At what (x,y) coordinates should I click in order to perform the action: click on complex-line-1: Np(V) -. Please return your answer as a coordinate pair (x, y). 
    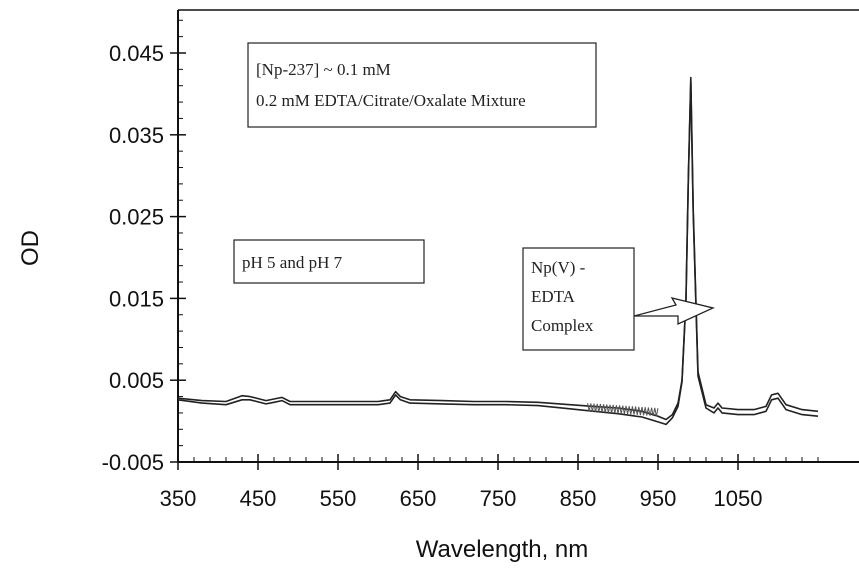
    Looking at the image, I should click on (558, 267).